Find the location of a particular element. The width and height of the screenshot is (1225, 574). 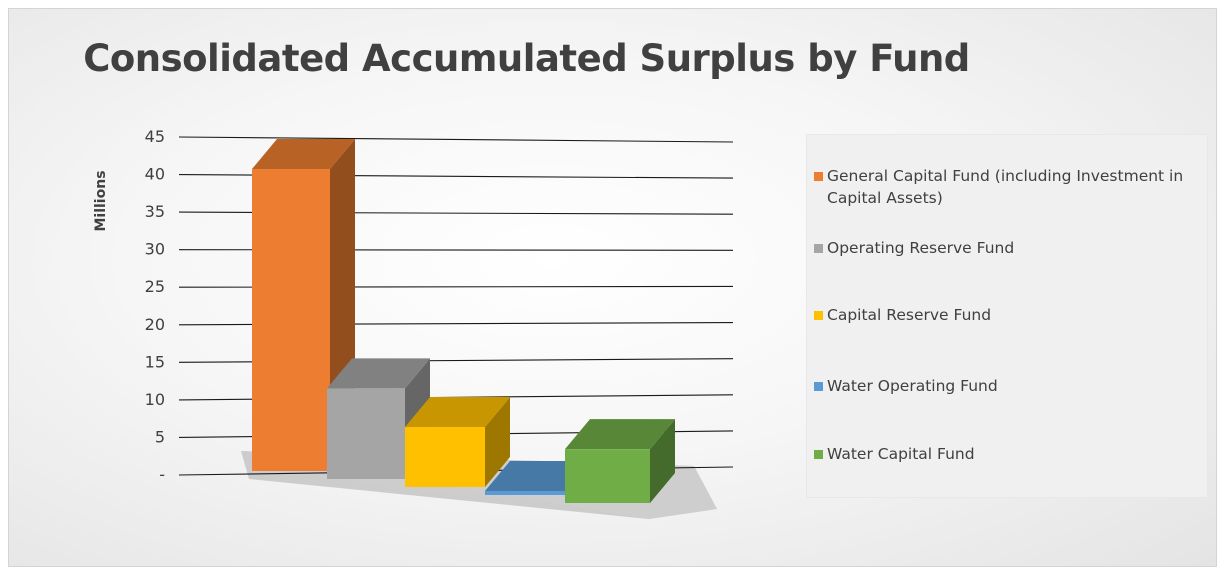

legend-label: Water Operating Fund is located at coordinates (912, 386).